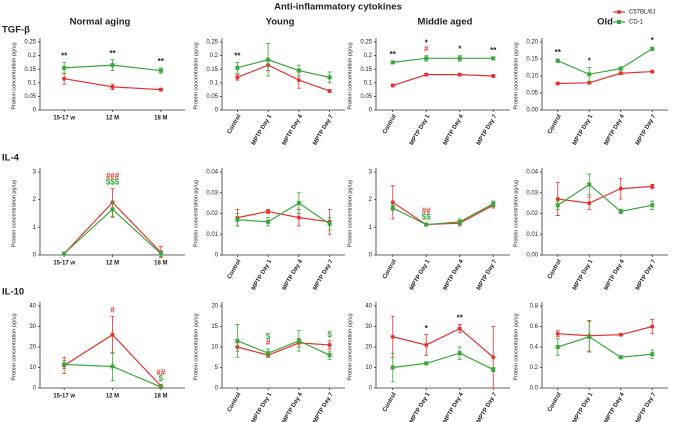  What do you see at coordinates (214, 327) in the screenshot?
I see `y-tick-label: 15` at bounding box center [214, 327].